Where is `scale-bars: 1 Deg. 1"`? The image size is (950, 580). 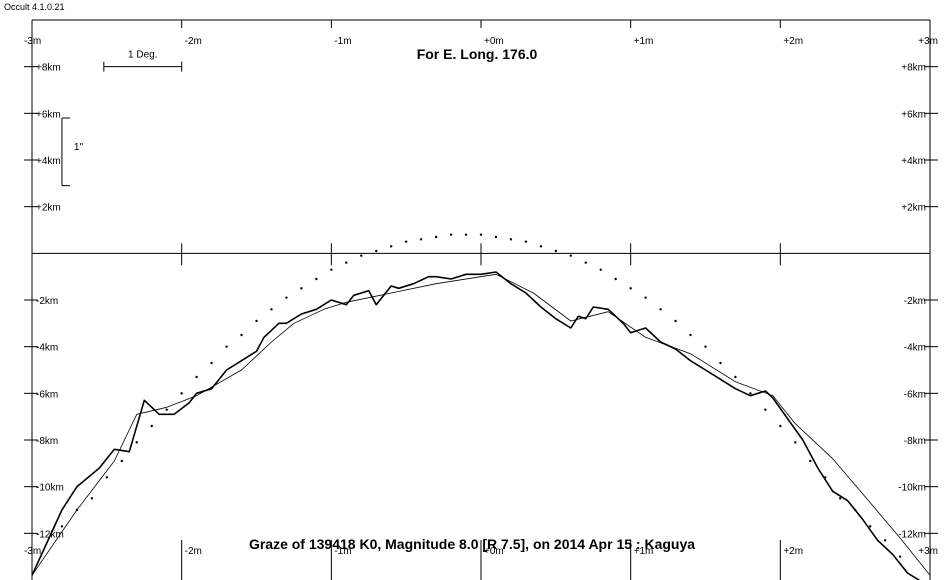
scale-bars: 1 Deg. 1" is located at coordinates (122, 118).